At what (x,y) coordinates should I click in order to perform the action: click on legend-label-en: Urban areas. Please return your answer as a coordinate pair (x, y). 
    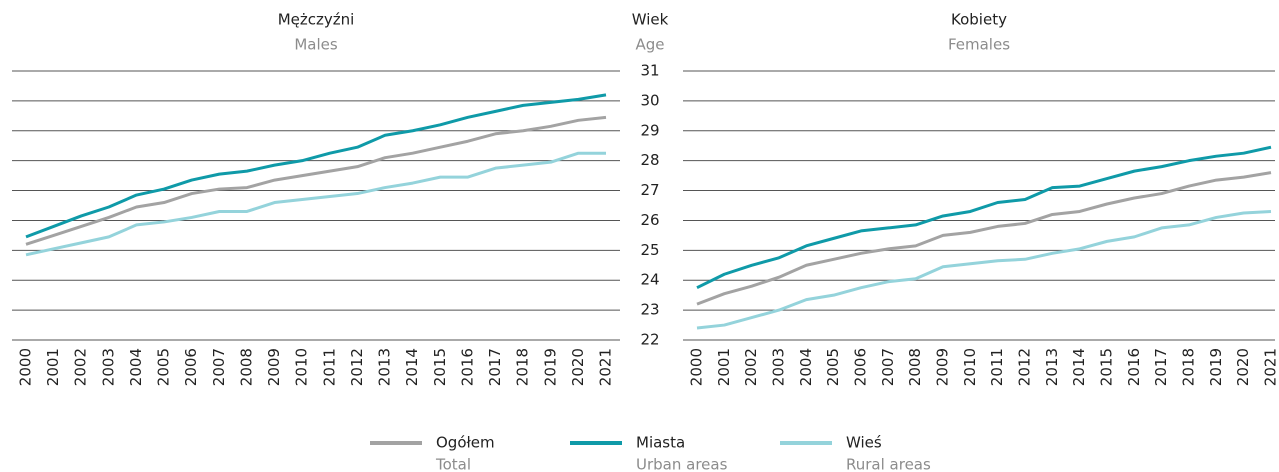
    Looking at the image, I should click on (682, 464).